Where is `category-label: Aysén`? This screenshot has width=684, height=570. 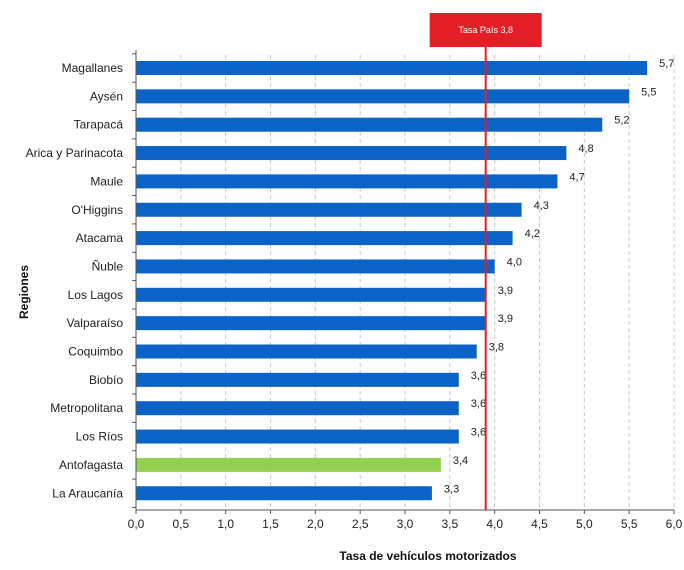
category-label: Aysén is located at coordinates (106, 96).